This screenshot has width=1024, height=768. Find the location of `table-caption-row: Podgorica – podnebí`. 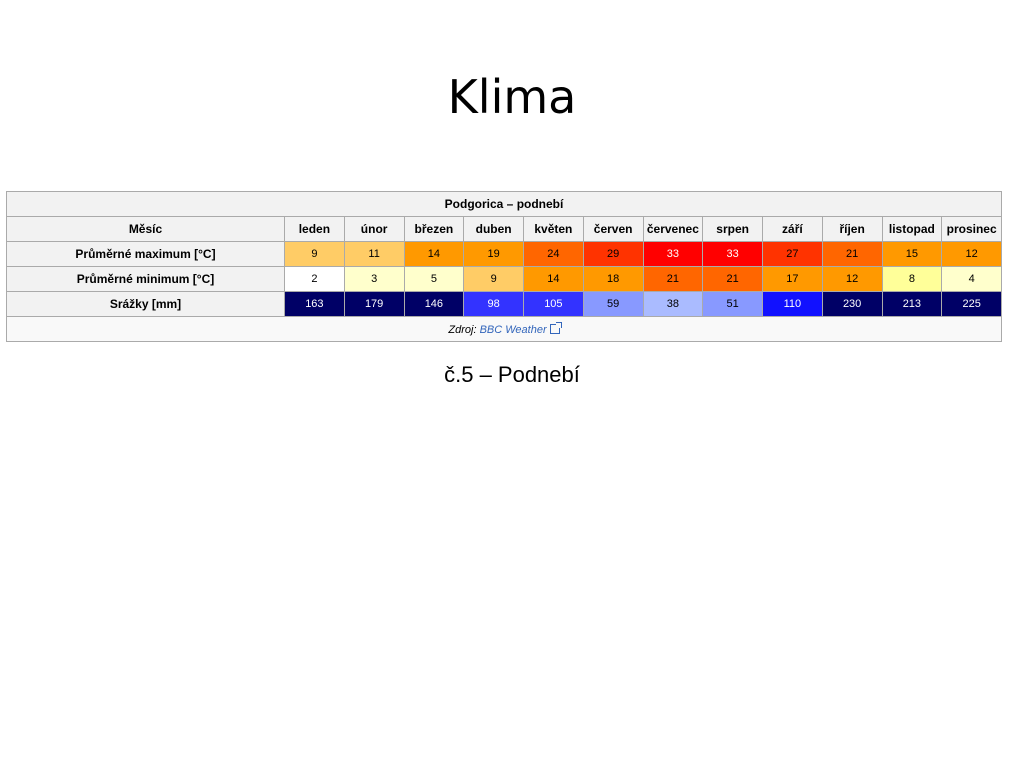

table-caption-row: Podgorica – podnebí is located at coordinates (504, 204).